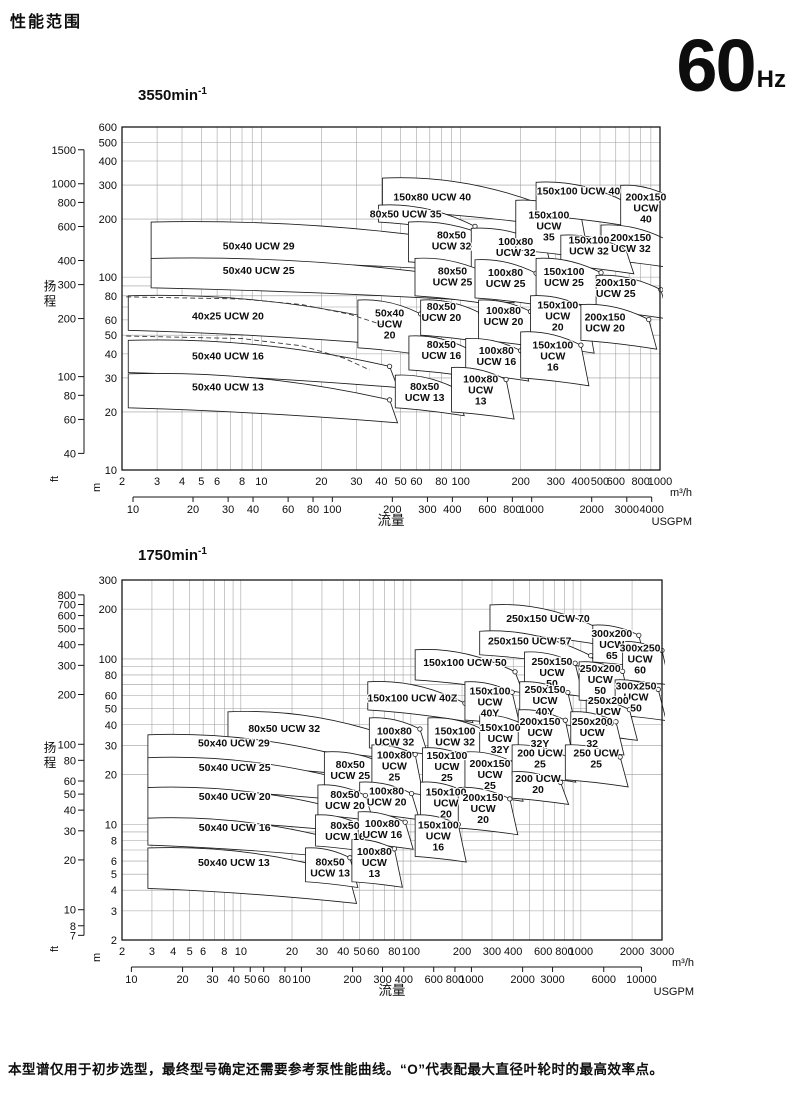 The image size is (800, 1094). Describe the element at coordinates (452, 240) in the screenshot. I see `region-label: 80x50 UCW 32` at that location.